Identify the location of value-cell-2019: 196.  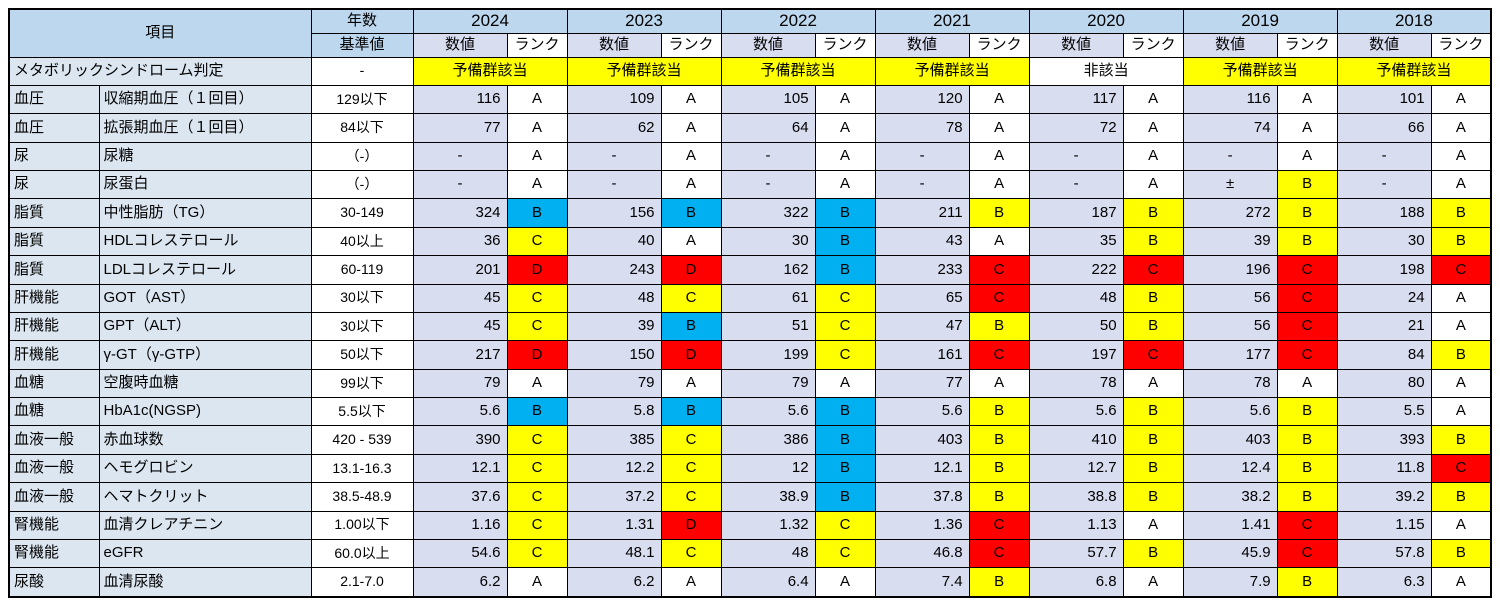
(1230, 270).